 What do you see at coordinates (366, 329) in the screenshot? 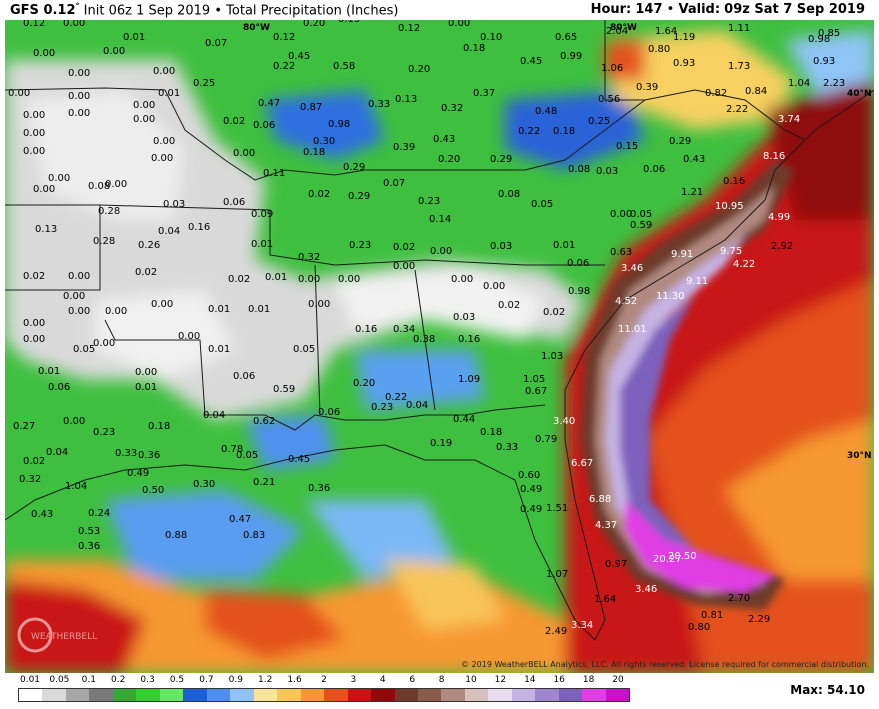
I see `precip-value-label: 0.16` at bounding box center [366, 329].